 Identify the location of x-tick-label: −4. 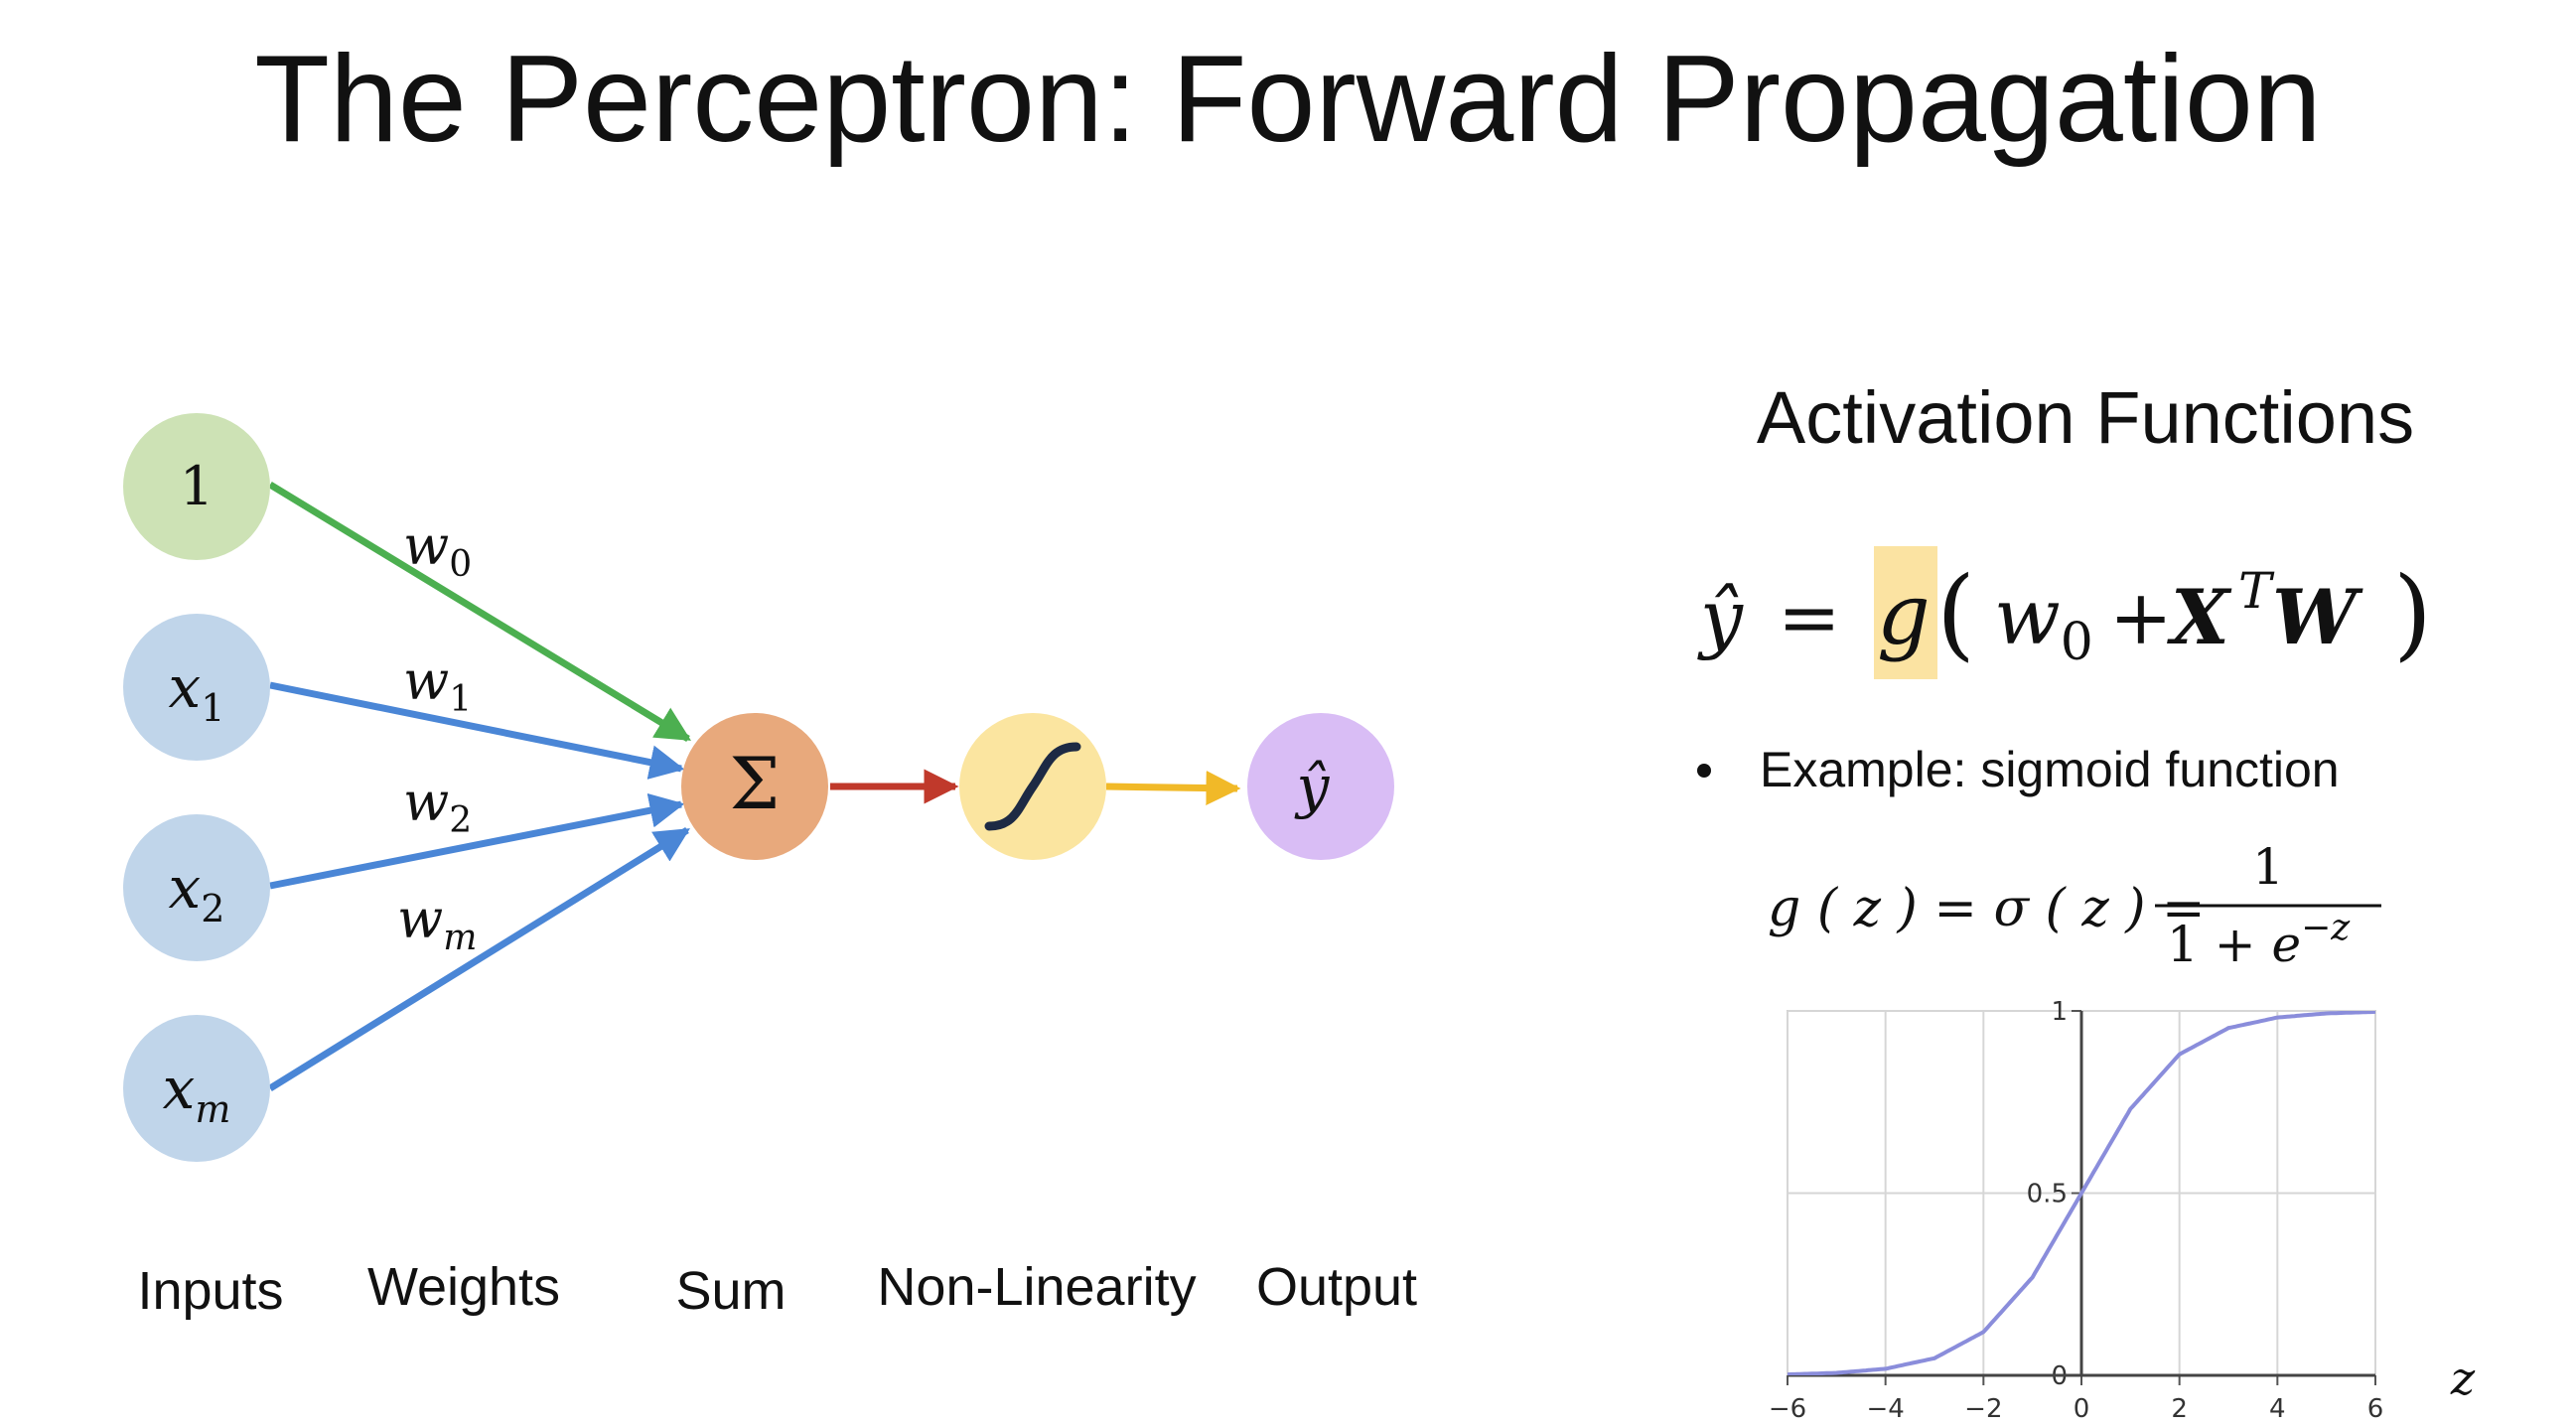
(1886, 1408).